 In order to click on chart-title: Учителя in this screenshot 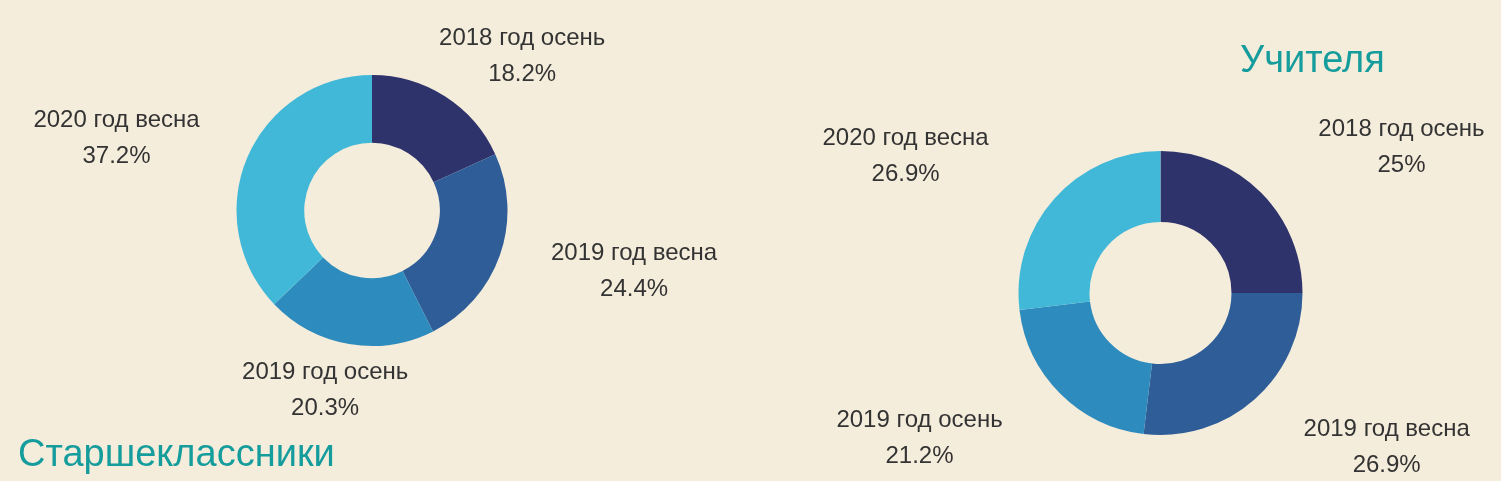, I will do `click(1312, 59)`.